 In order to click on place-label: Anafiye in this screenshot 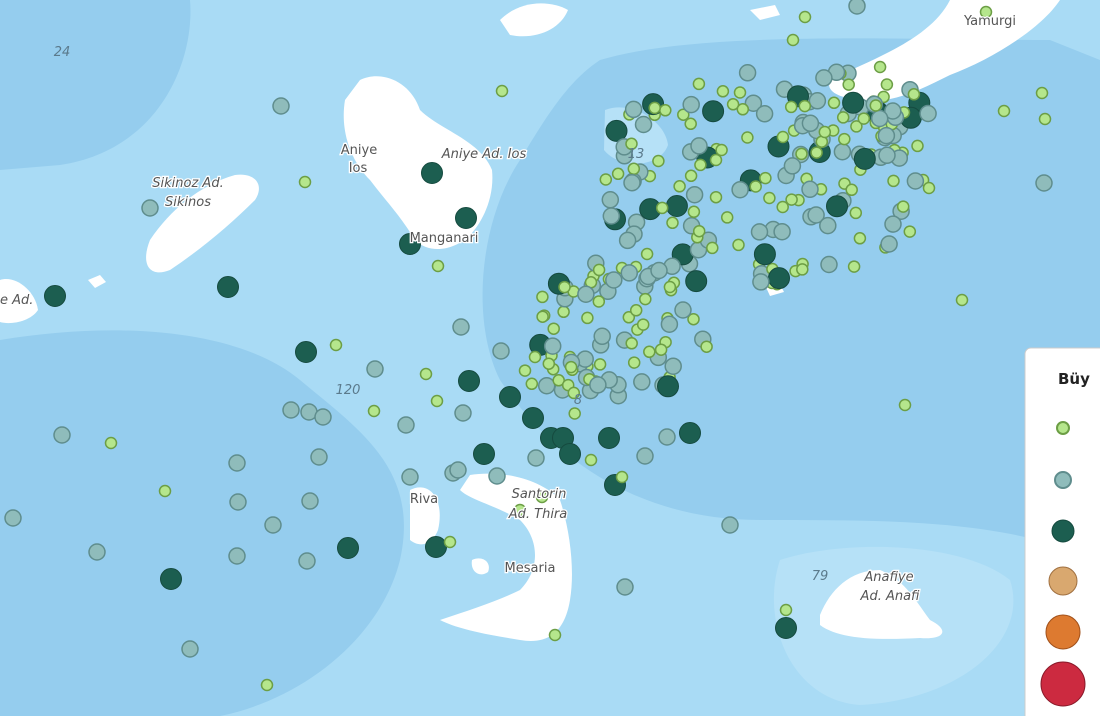, I will do `click(888, 577)`.